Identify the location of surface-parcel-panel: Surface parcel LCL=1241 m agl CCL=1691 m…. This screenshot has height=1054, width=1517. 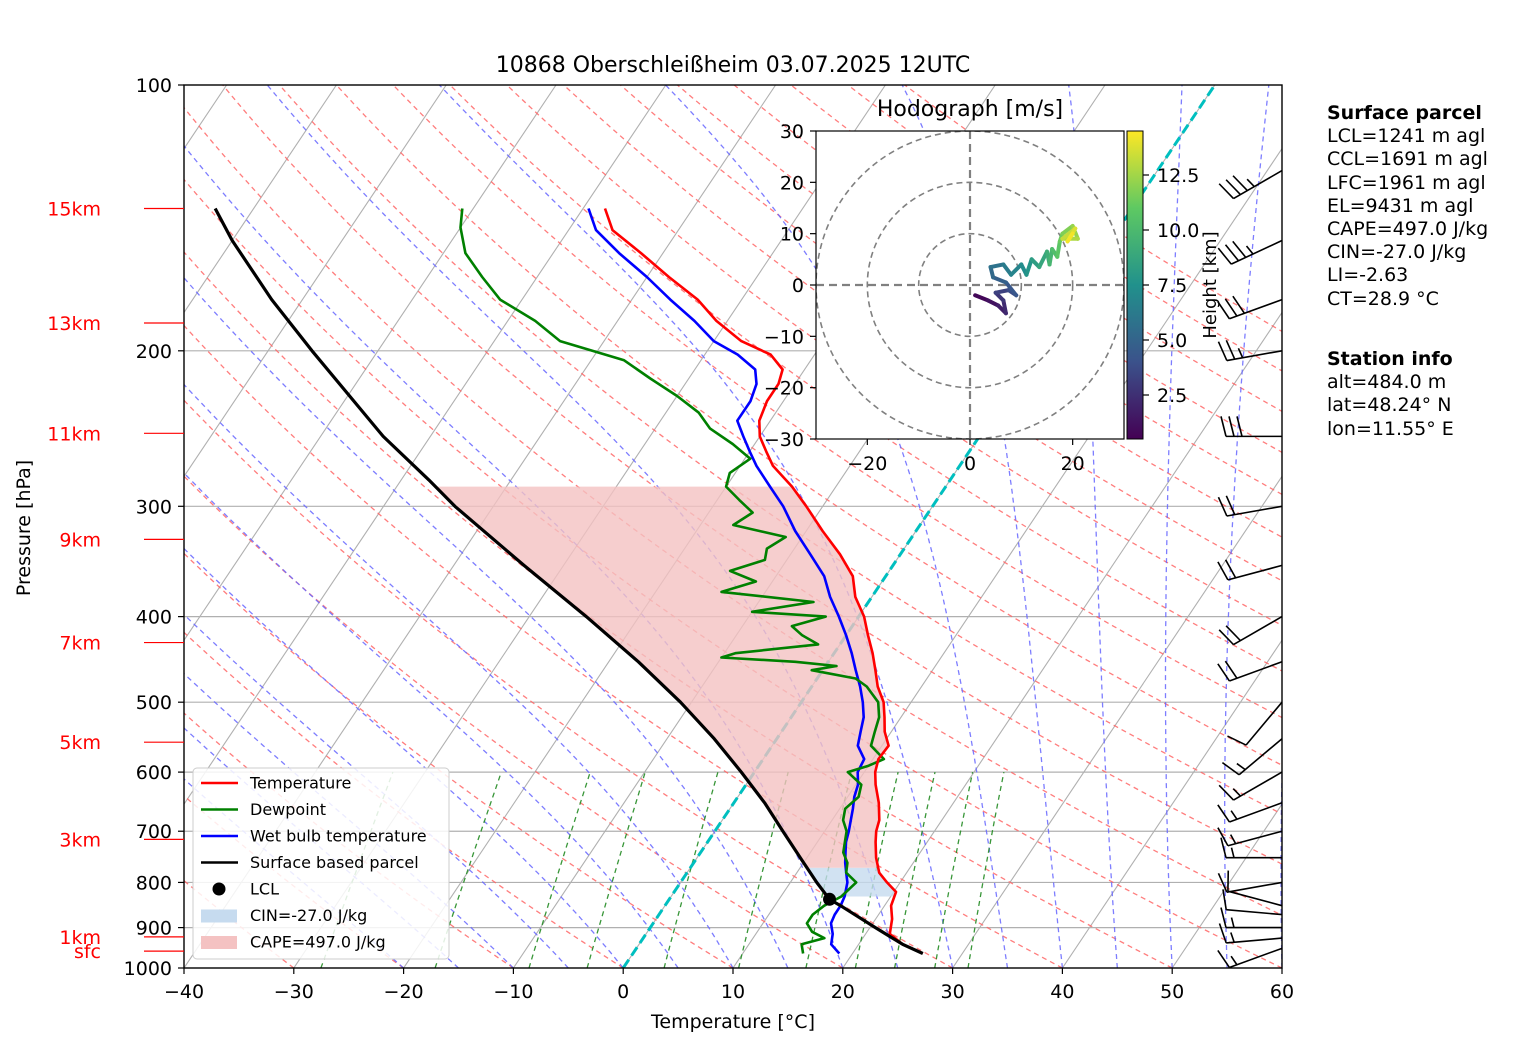
(1407, 206).